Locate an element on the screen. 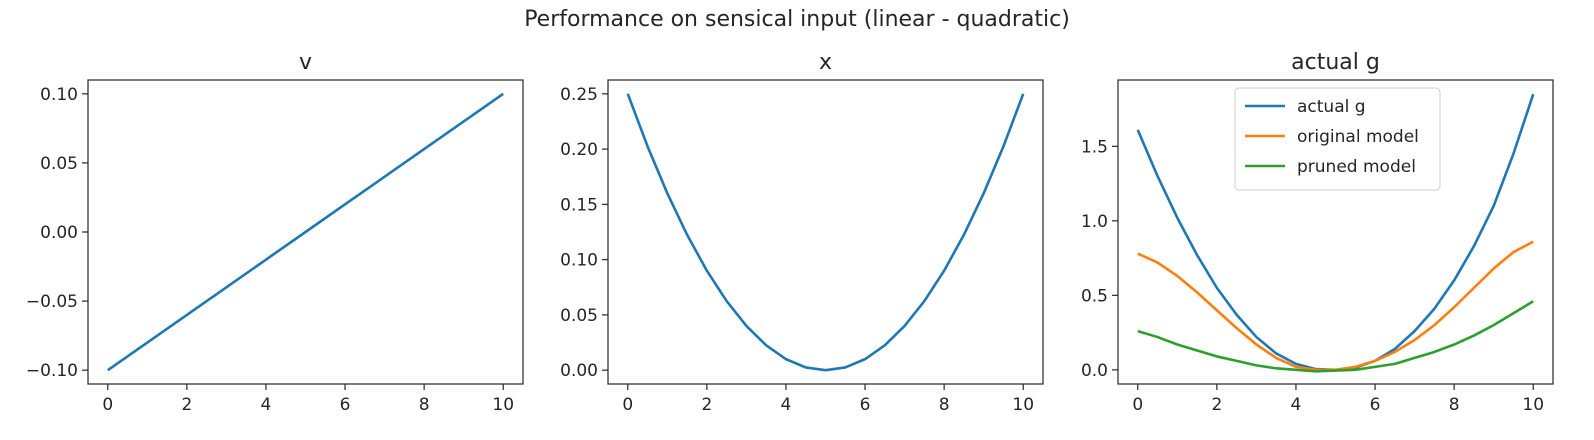 Image resolution: width=1594 pixels, height=440 pixels. y-tick-label: −0.10 is located at coordinates (52, 371).